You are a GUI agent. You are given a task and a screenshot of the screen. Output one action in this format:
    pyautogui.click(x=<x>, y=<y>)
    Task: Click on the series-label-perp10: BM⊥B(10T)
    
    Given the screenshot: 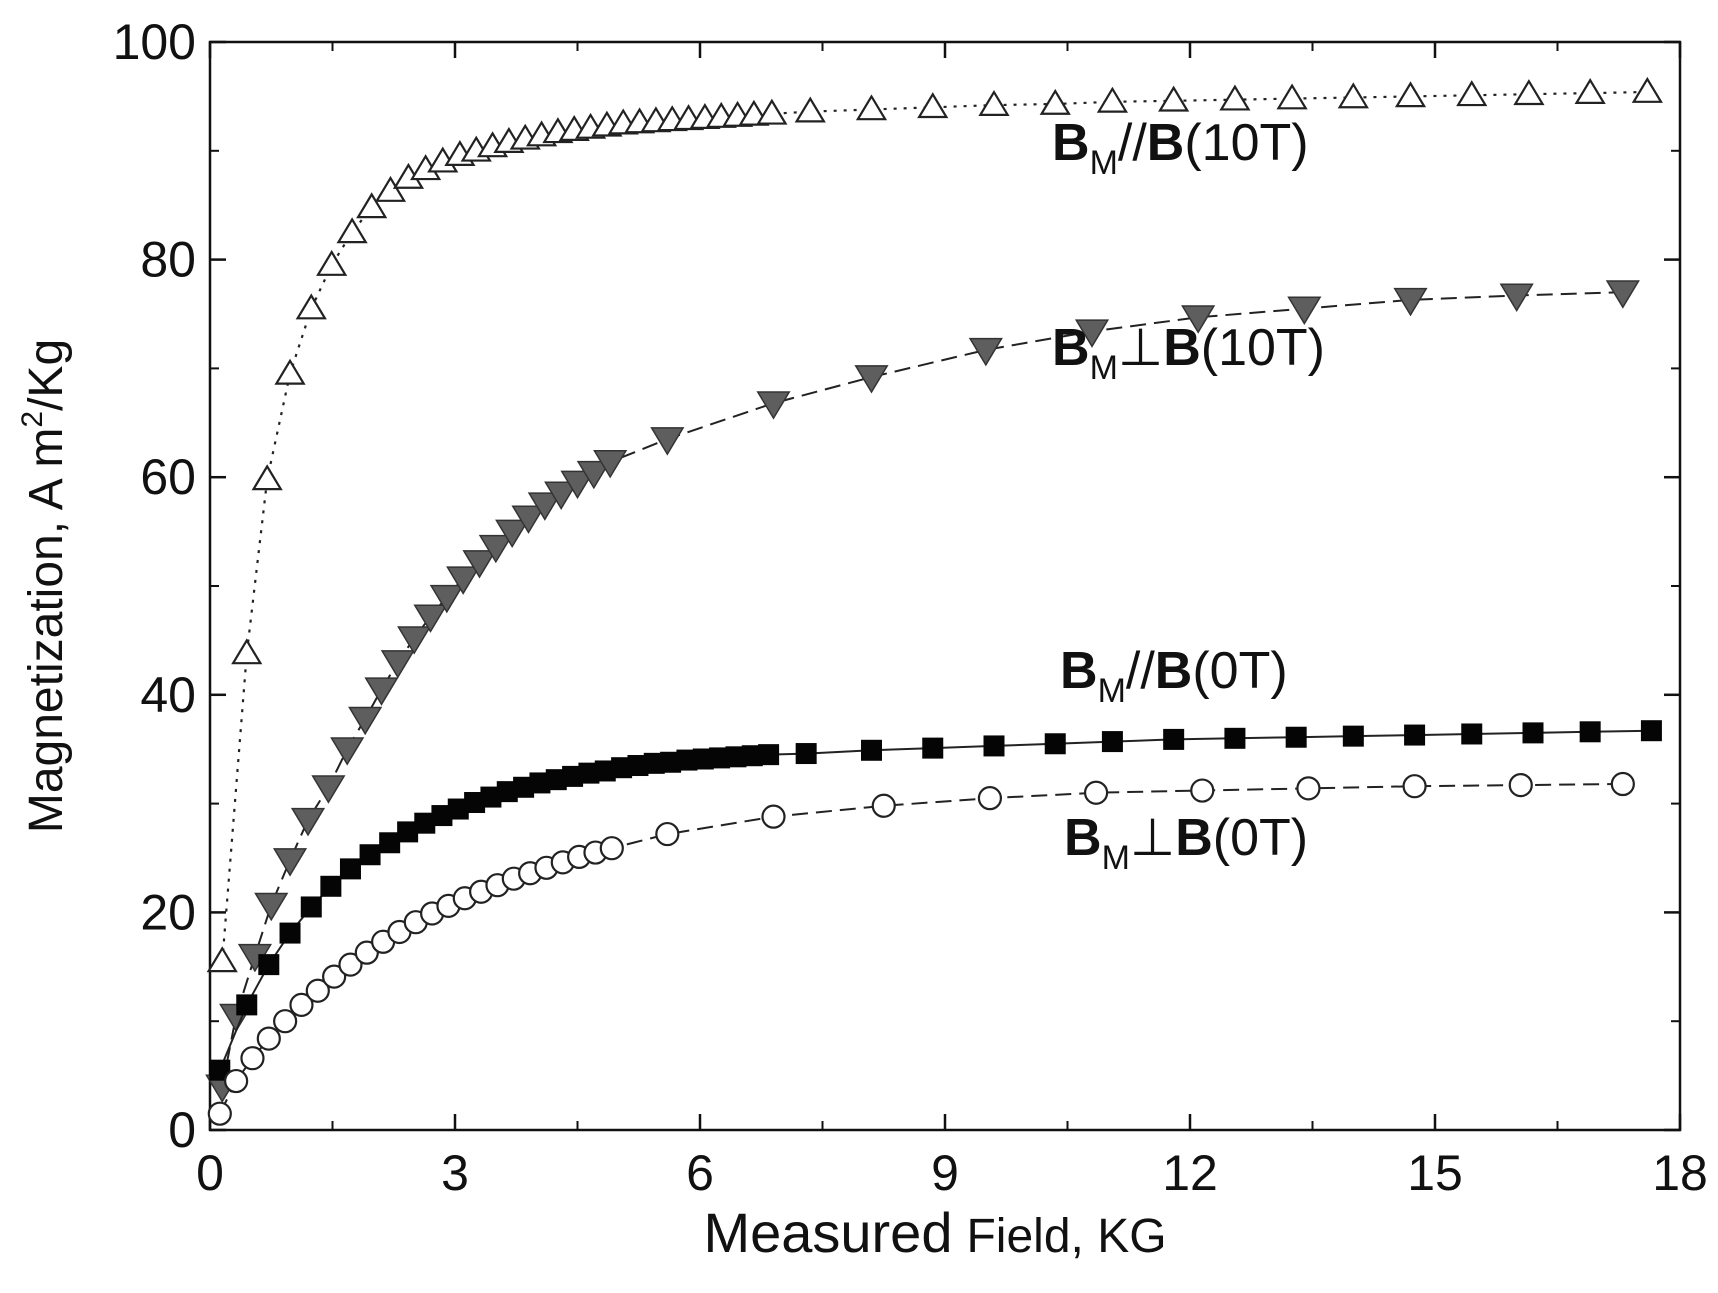 What is the action you would take?
    pyautogui.click(x=1188, y=353)
    